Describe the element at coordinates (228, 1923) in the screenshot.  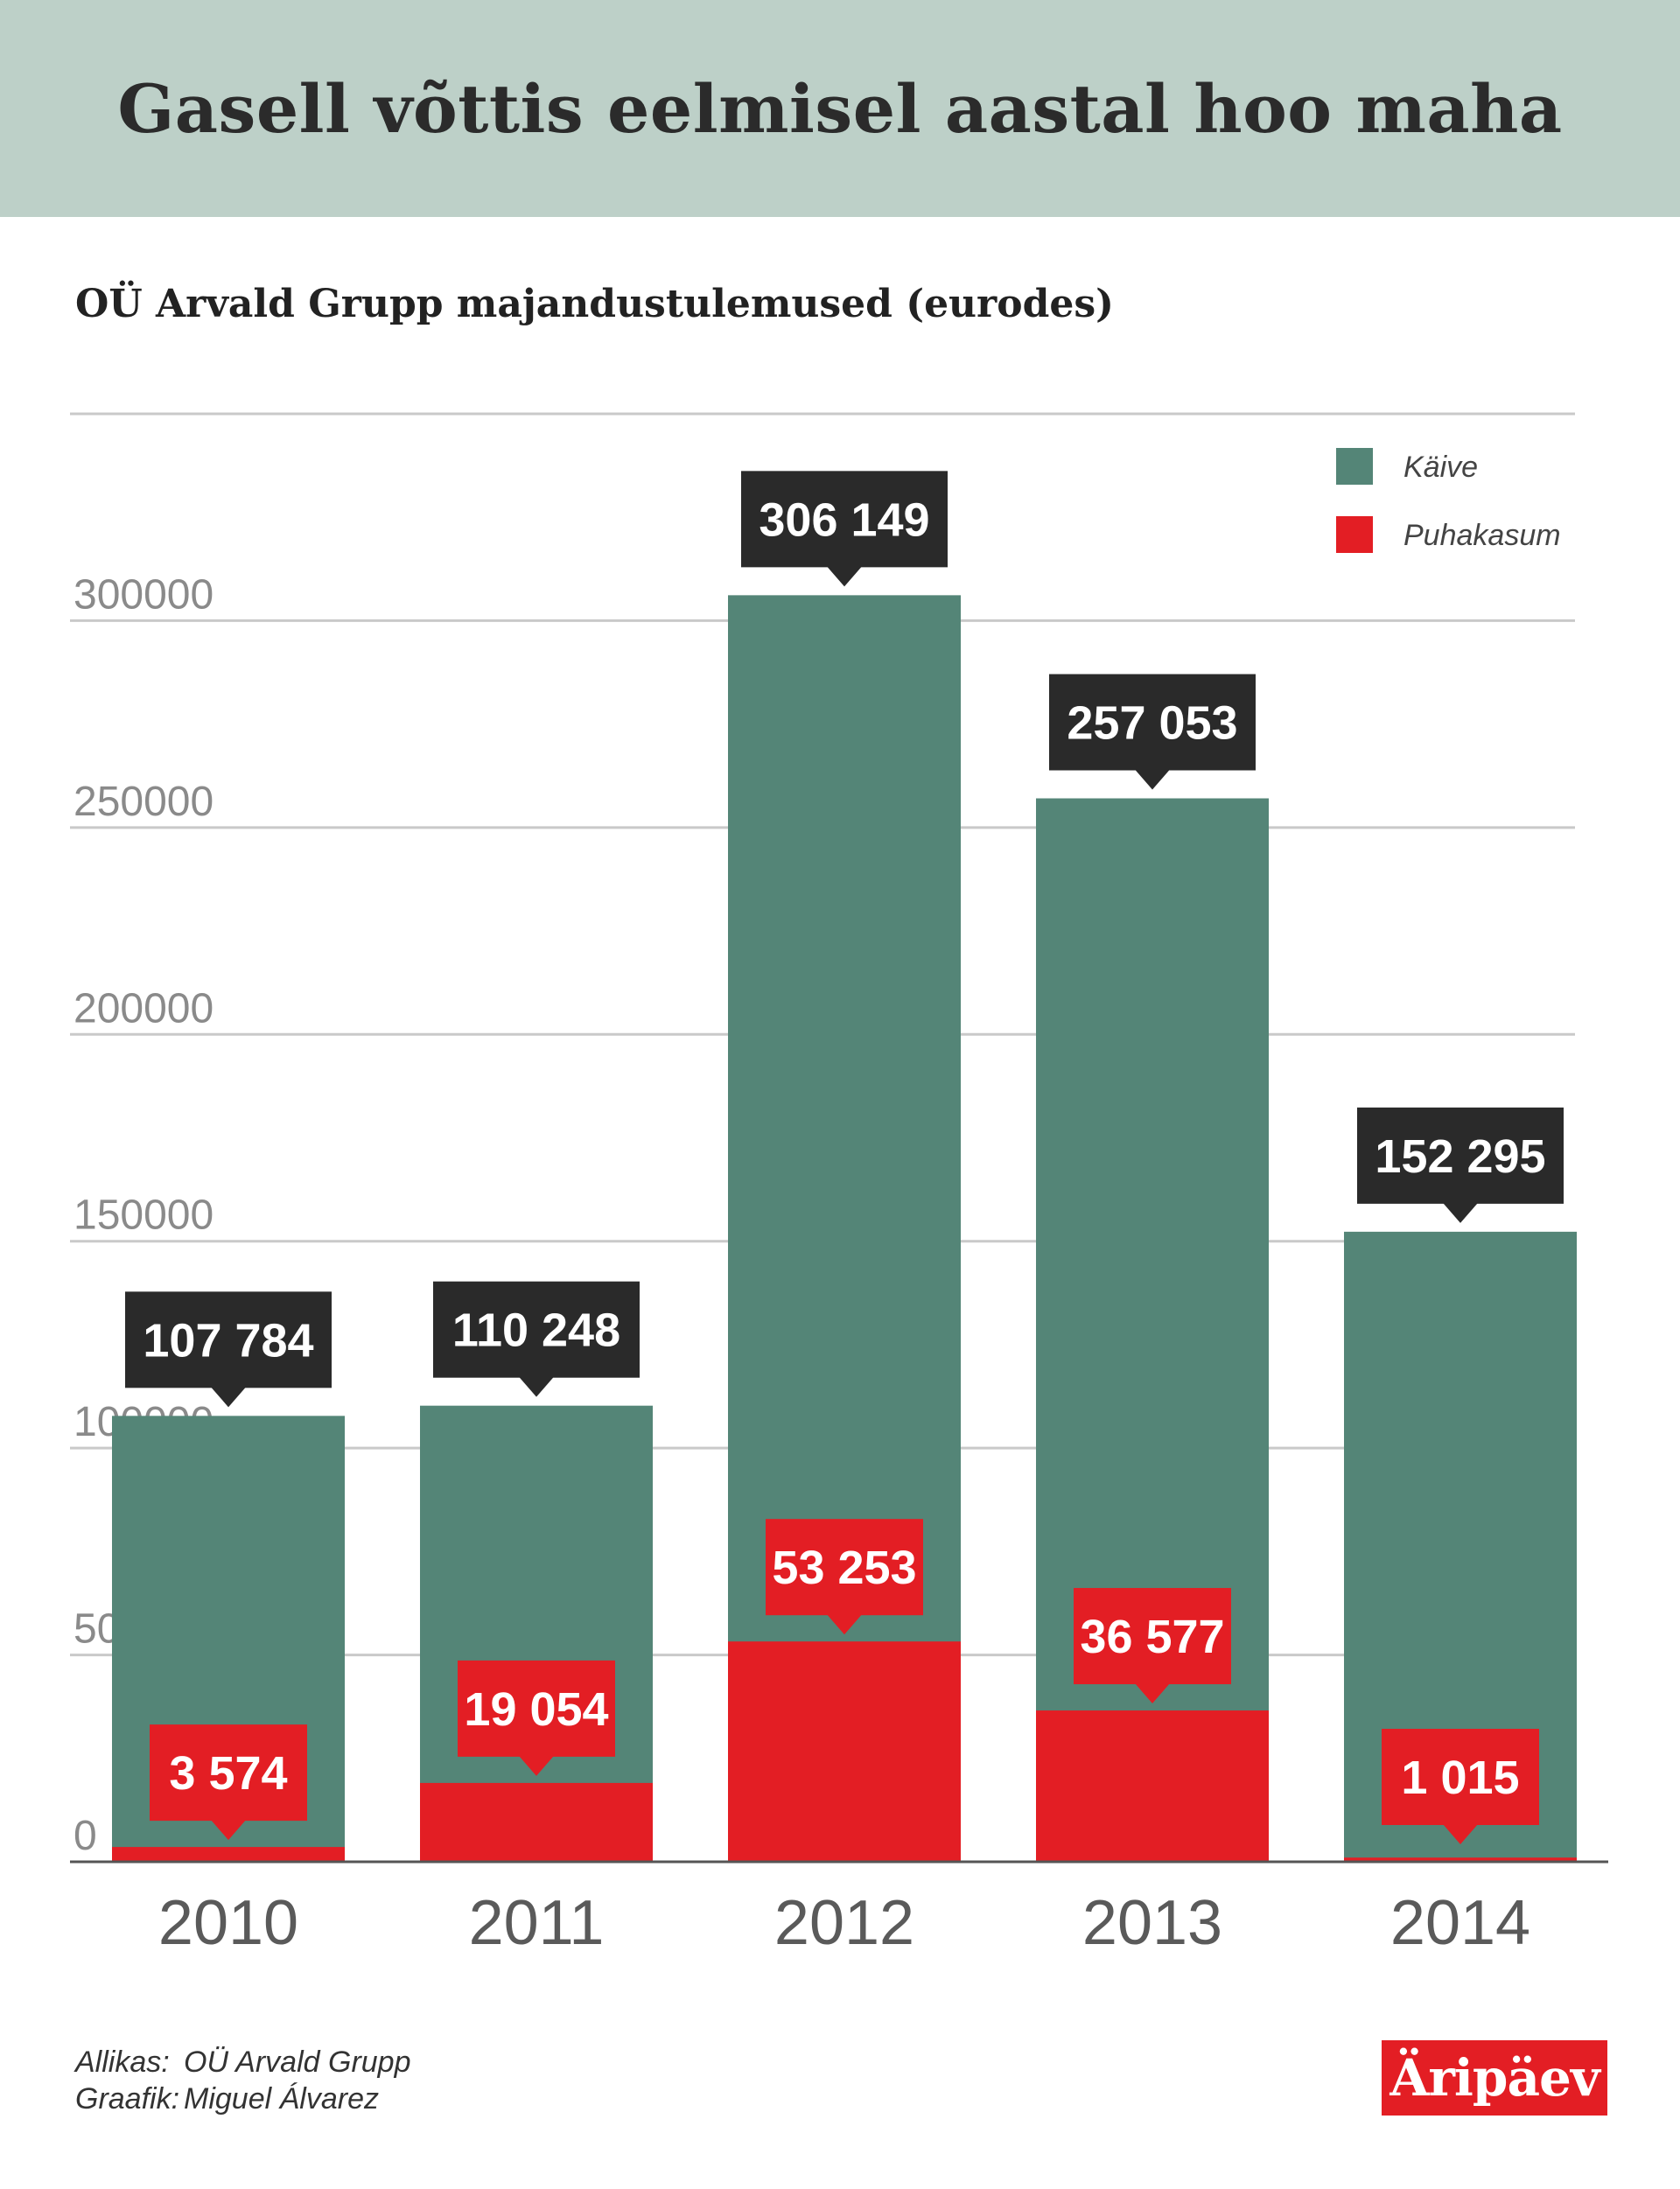
I see `x-tick-label: 2010` at that location.